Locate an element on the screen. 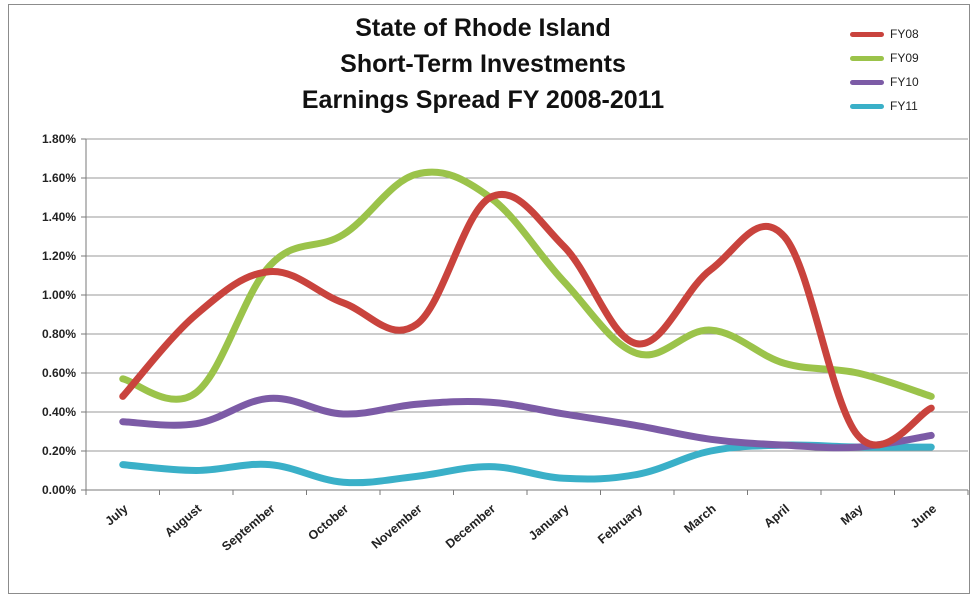  y-tick-label: 1.80% is located at coordinates (59, 139).